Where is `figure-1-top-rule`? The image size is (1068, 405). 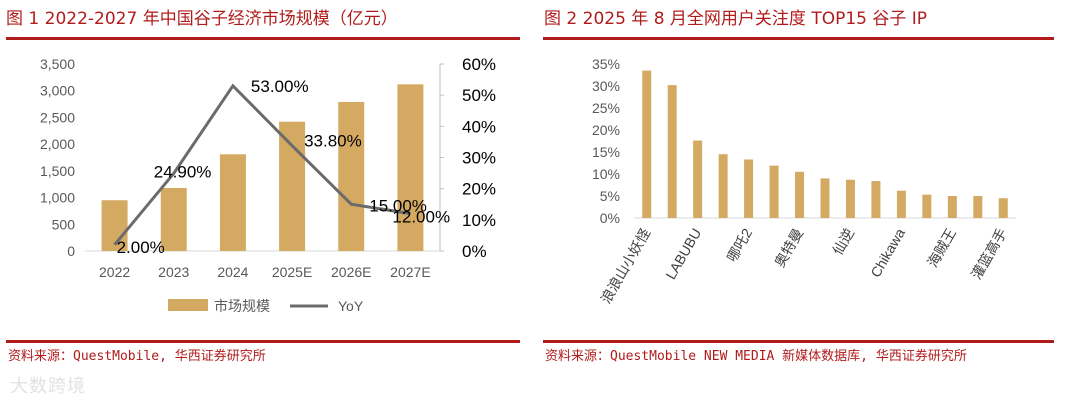
figure-1-top-rule is located at coordinates (263, 38).